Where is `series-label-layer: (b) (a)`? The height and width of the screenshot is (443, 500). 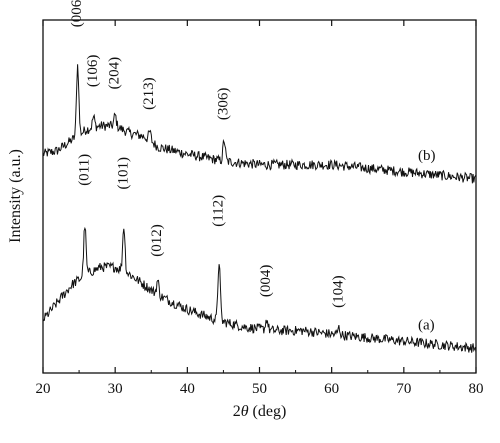 series-label-layer: (b) (a) is located at coordinates (427, 240).